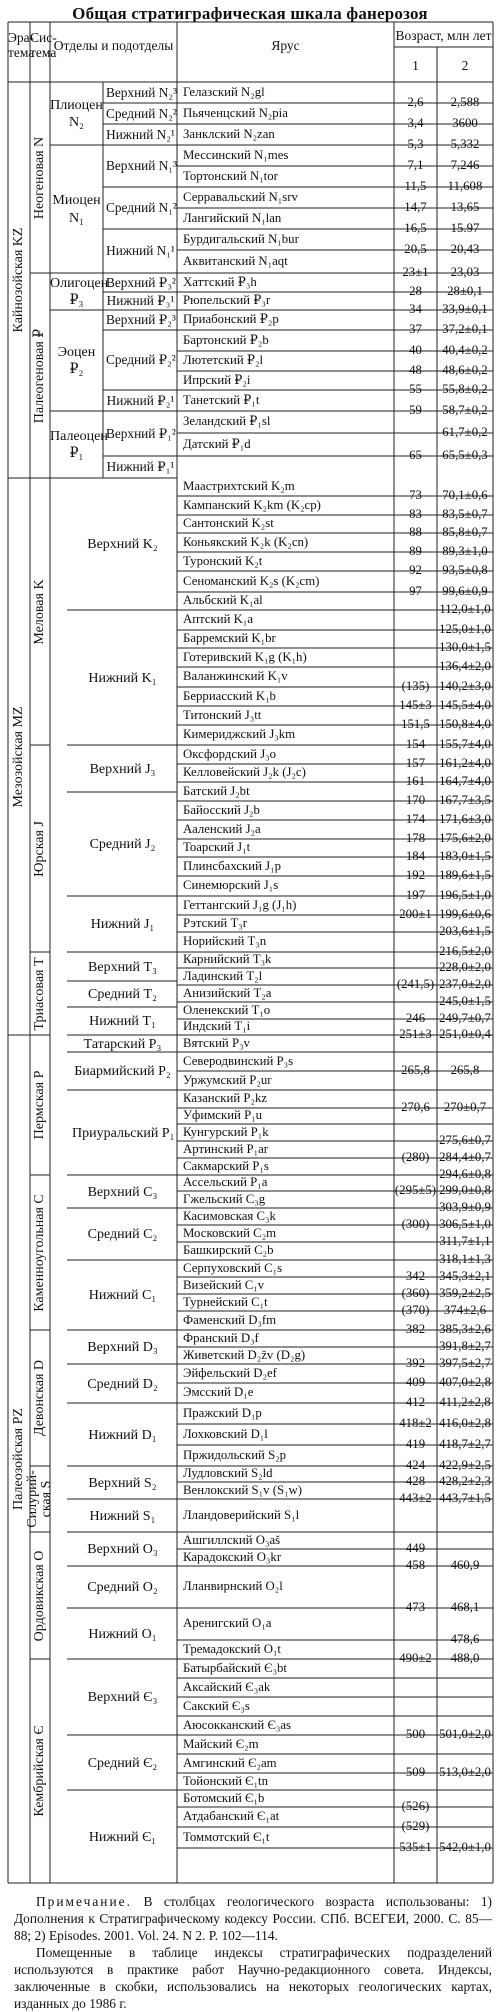 The height and width of the screenshot is (2012, 500). What do you see at coordinates (122, 1837) in the screenshot?
I see `series-label: Нижний Є₁` at bounding box center [122, 1837].